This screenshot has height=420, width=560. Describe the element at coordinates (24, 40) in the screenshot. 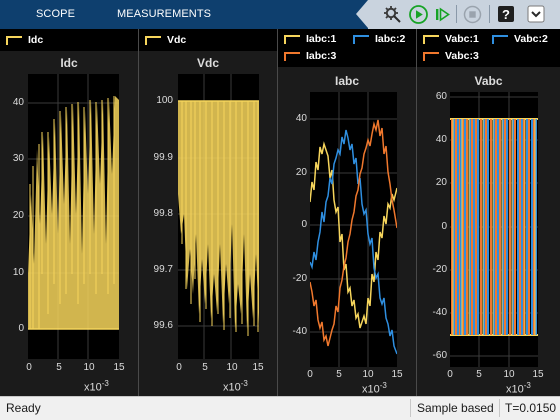

I see `legend-item-idc: Idc` at that location.